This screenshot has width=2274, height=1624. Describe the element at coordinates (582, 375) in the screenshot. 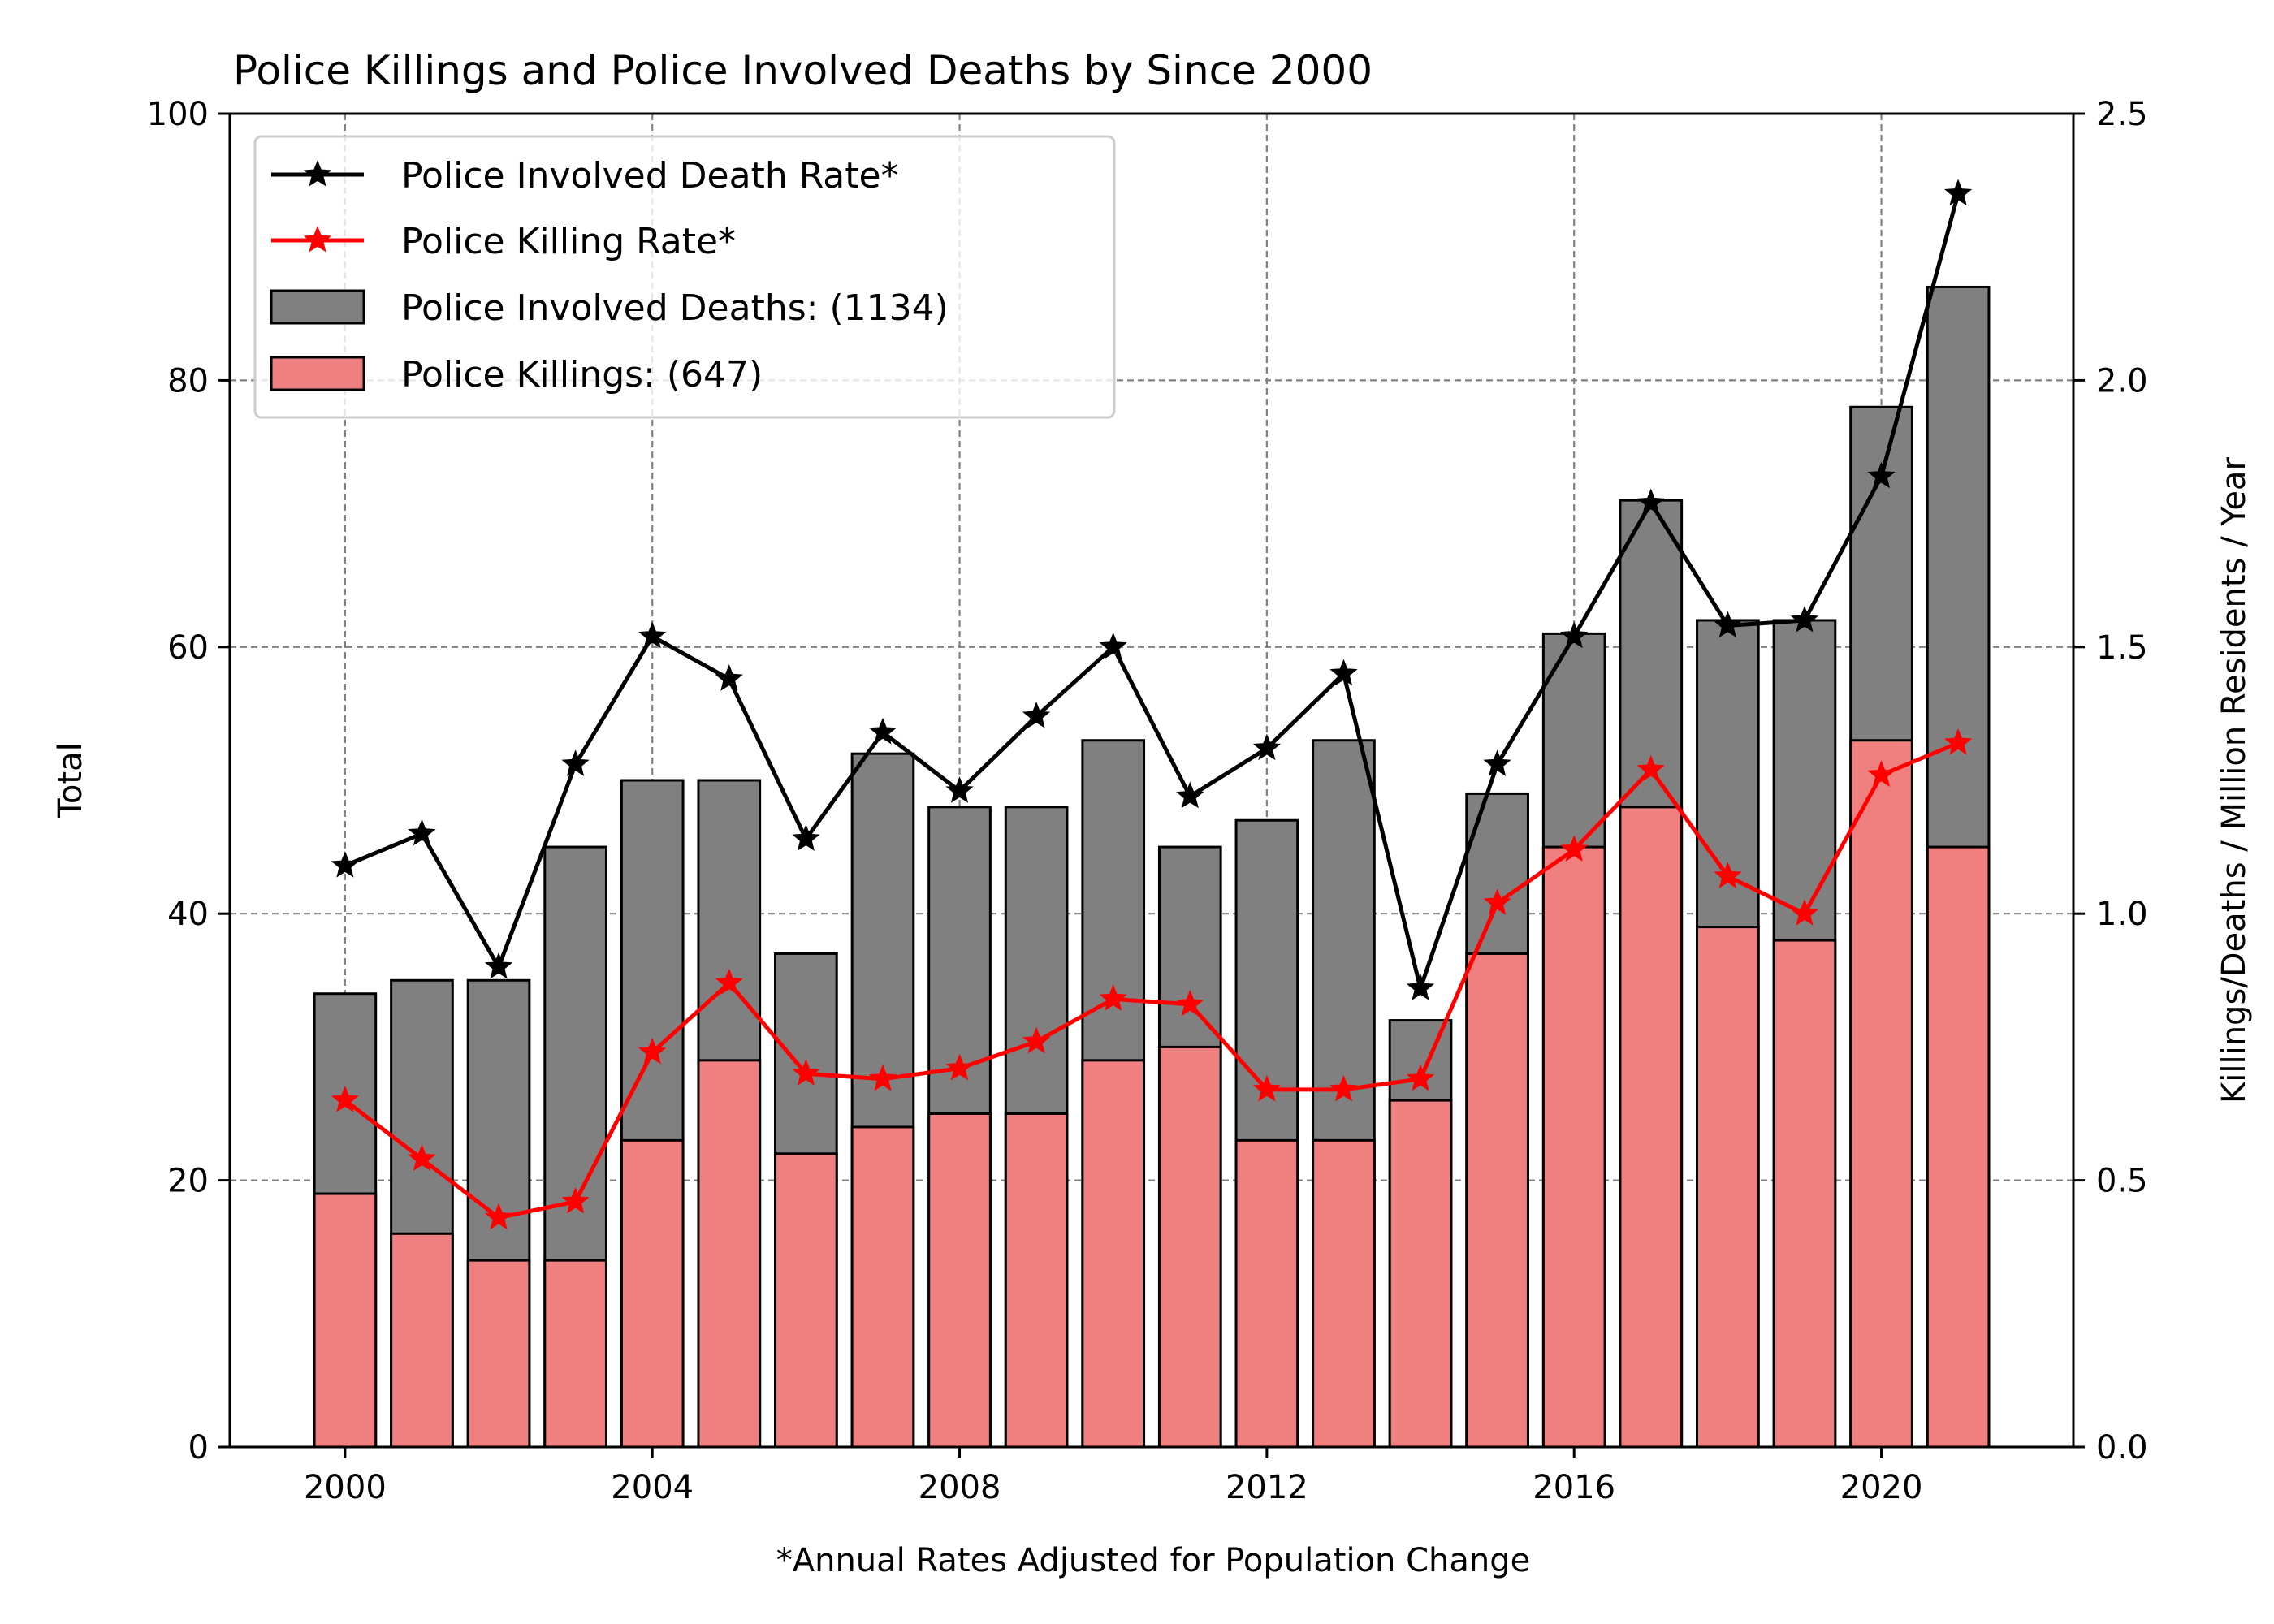

I see `legend-label: Police Killings: (647)` at that location.